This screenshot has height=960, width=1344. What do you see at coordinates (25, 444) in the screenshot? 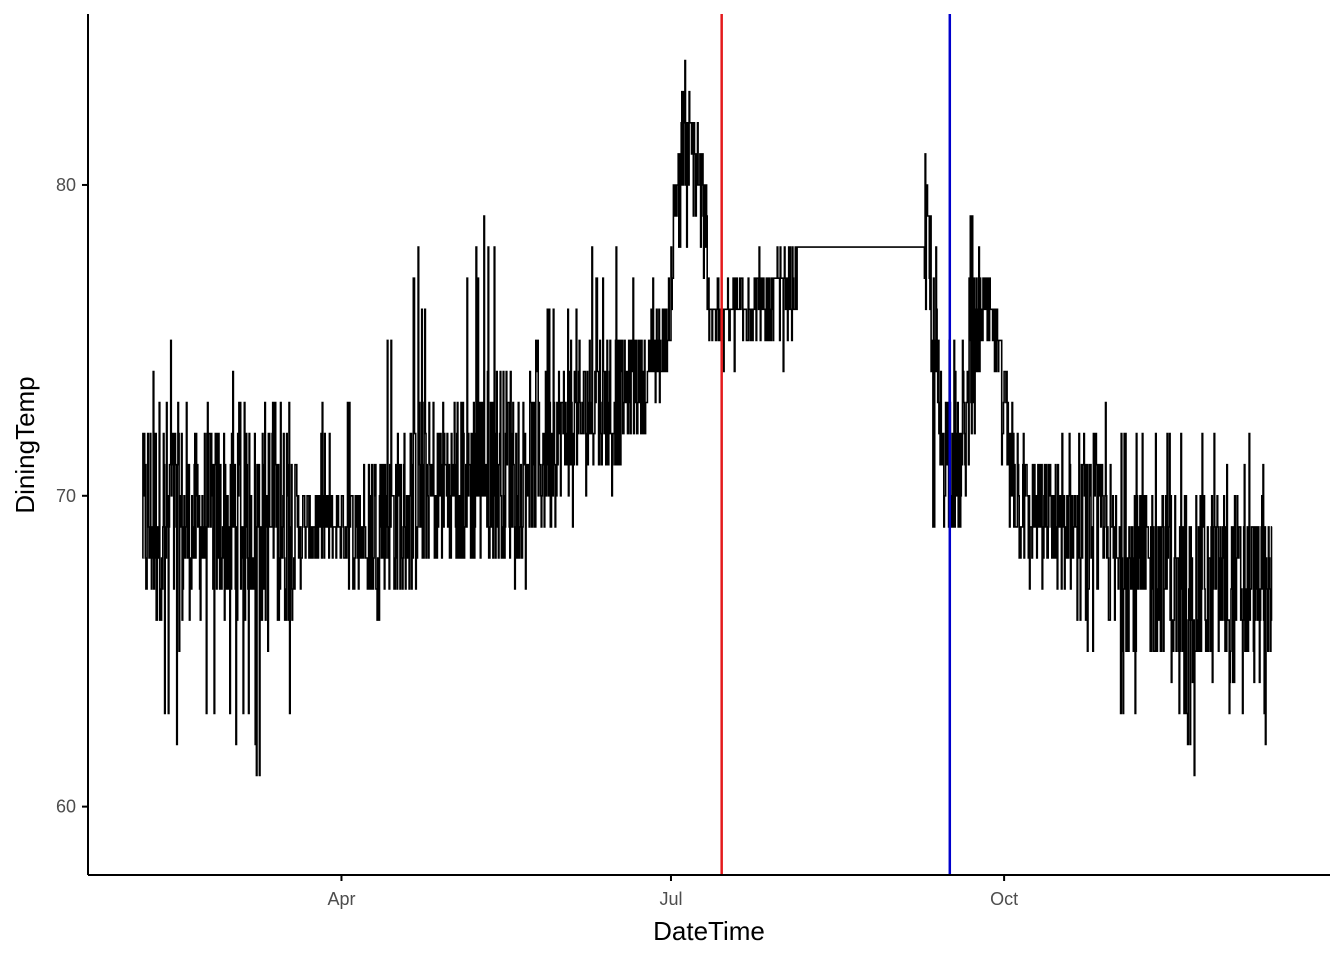
I see `y-axis-title: DiningTemp` at bounding box center [25, 444].